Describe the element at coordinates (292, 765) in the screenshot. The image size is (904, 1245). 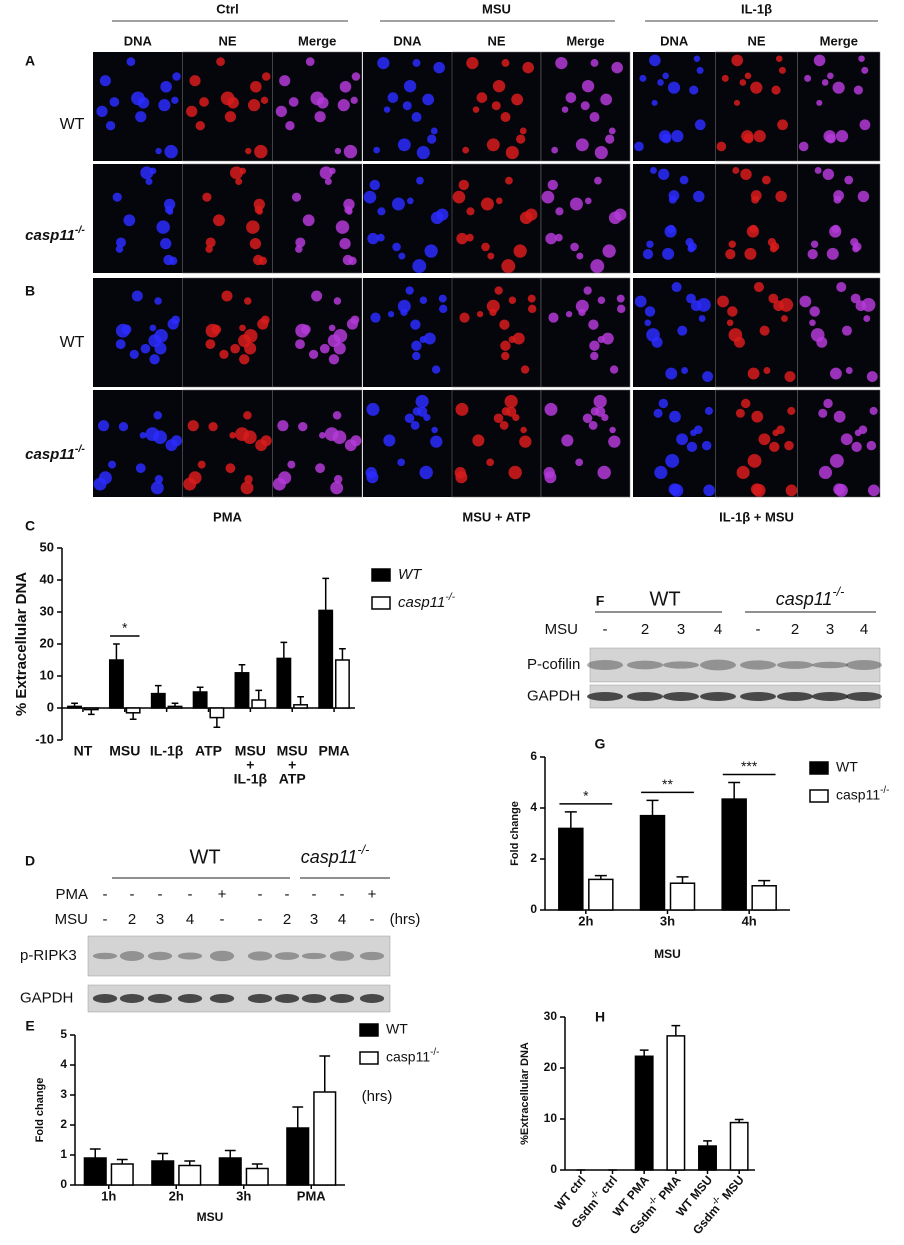
I see `x-tick-label: +` at that location.